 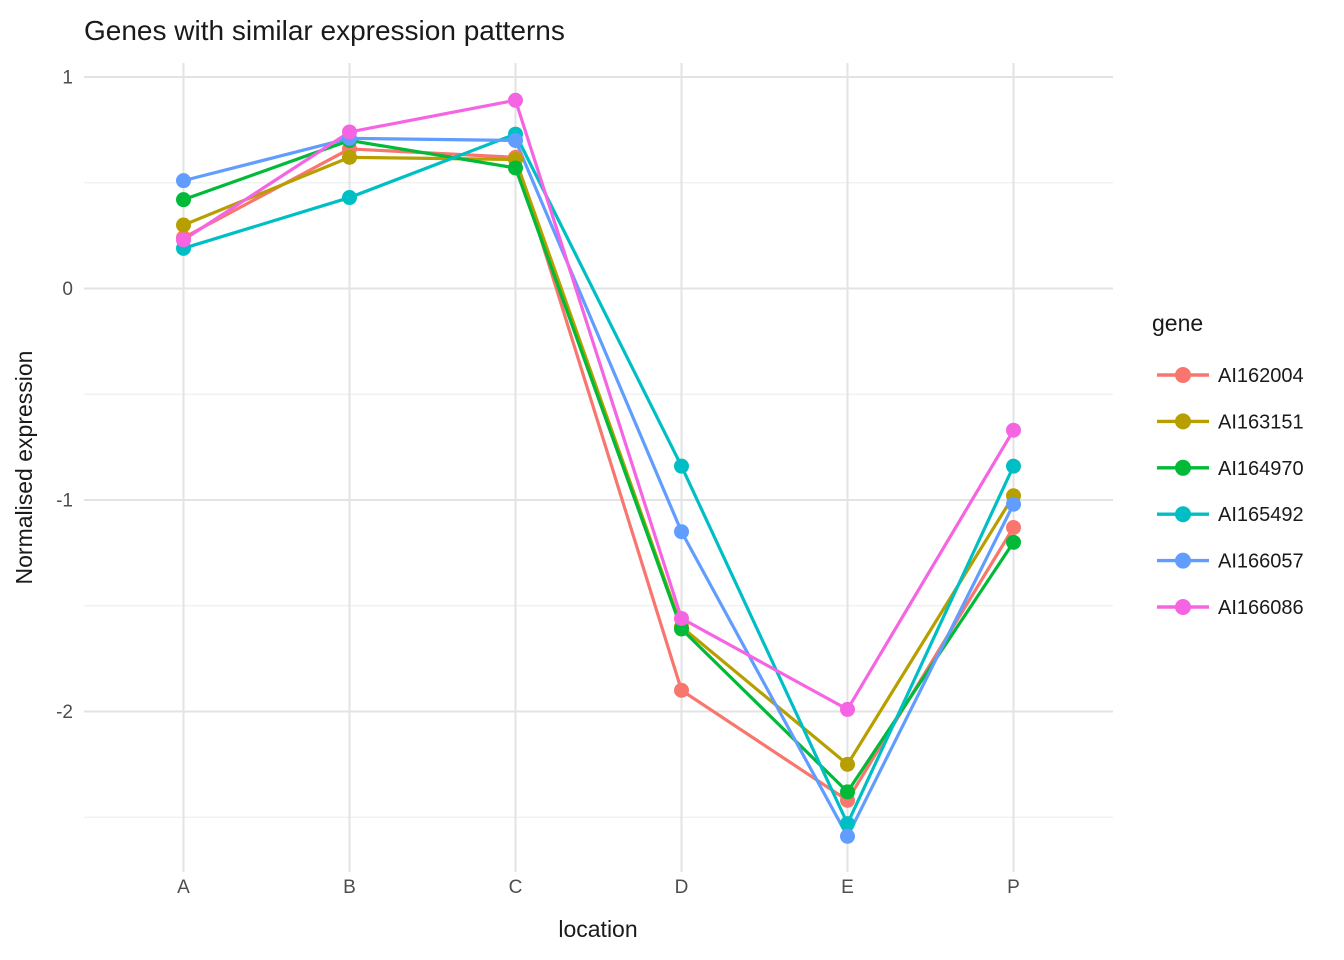 I want to click on legend-item-label: AI166086, so click(x=1261, y=608).